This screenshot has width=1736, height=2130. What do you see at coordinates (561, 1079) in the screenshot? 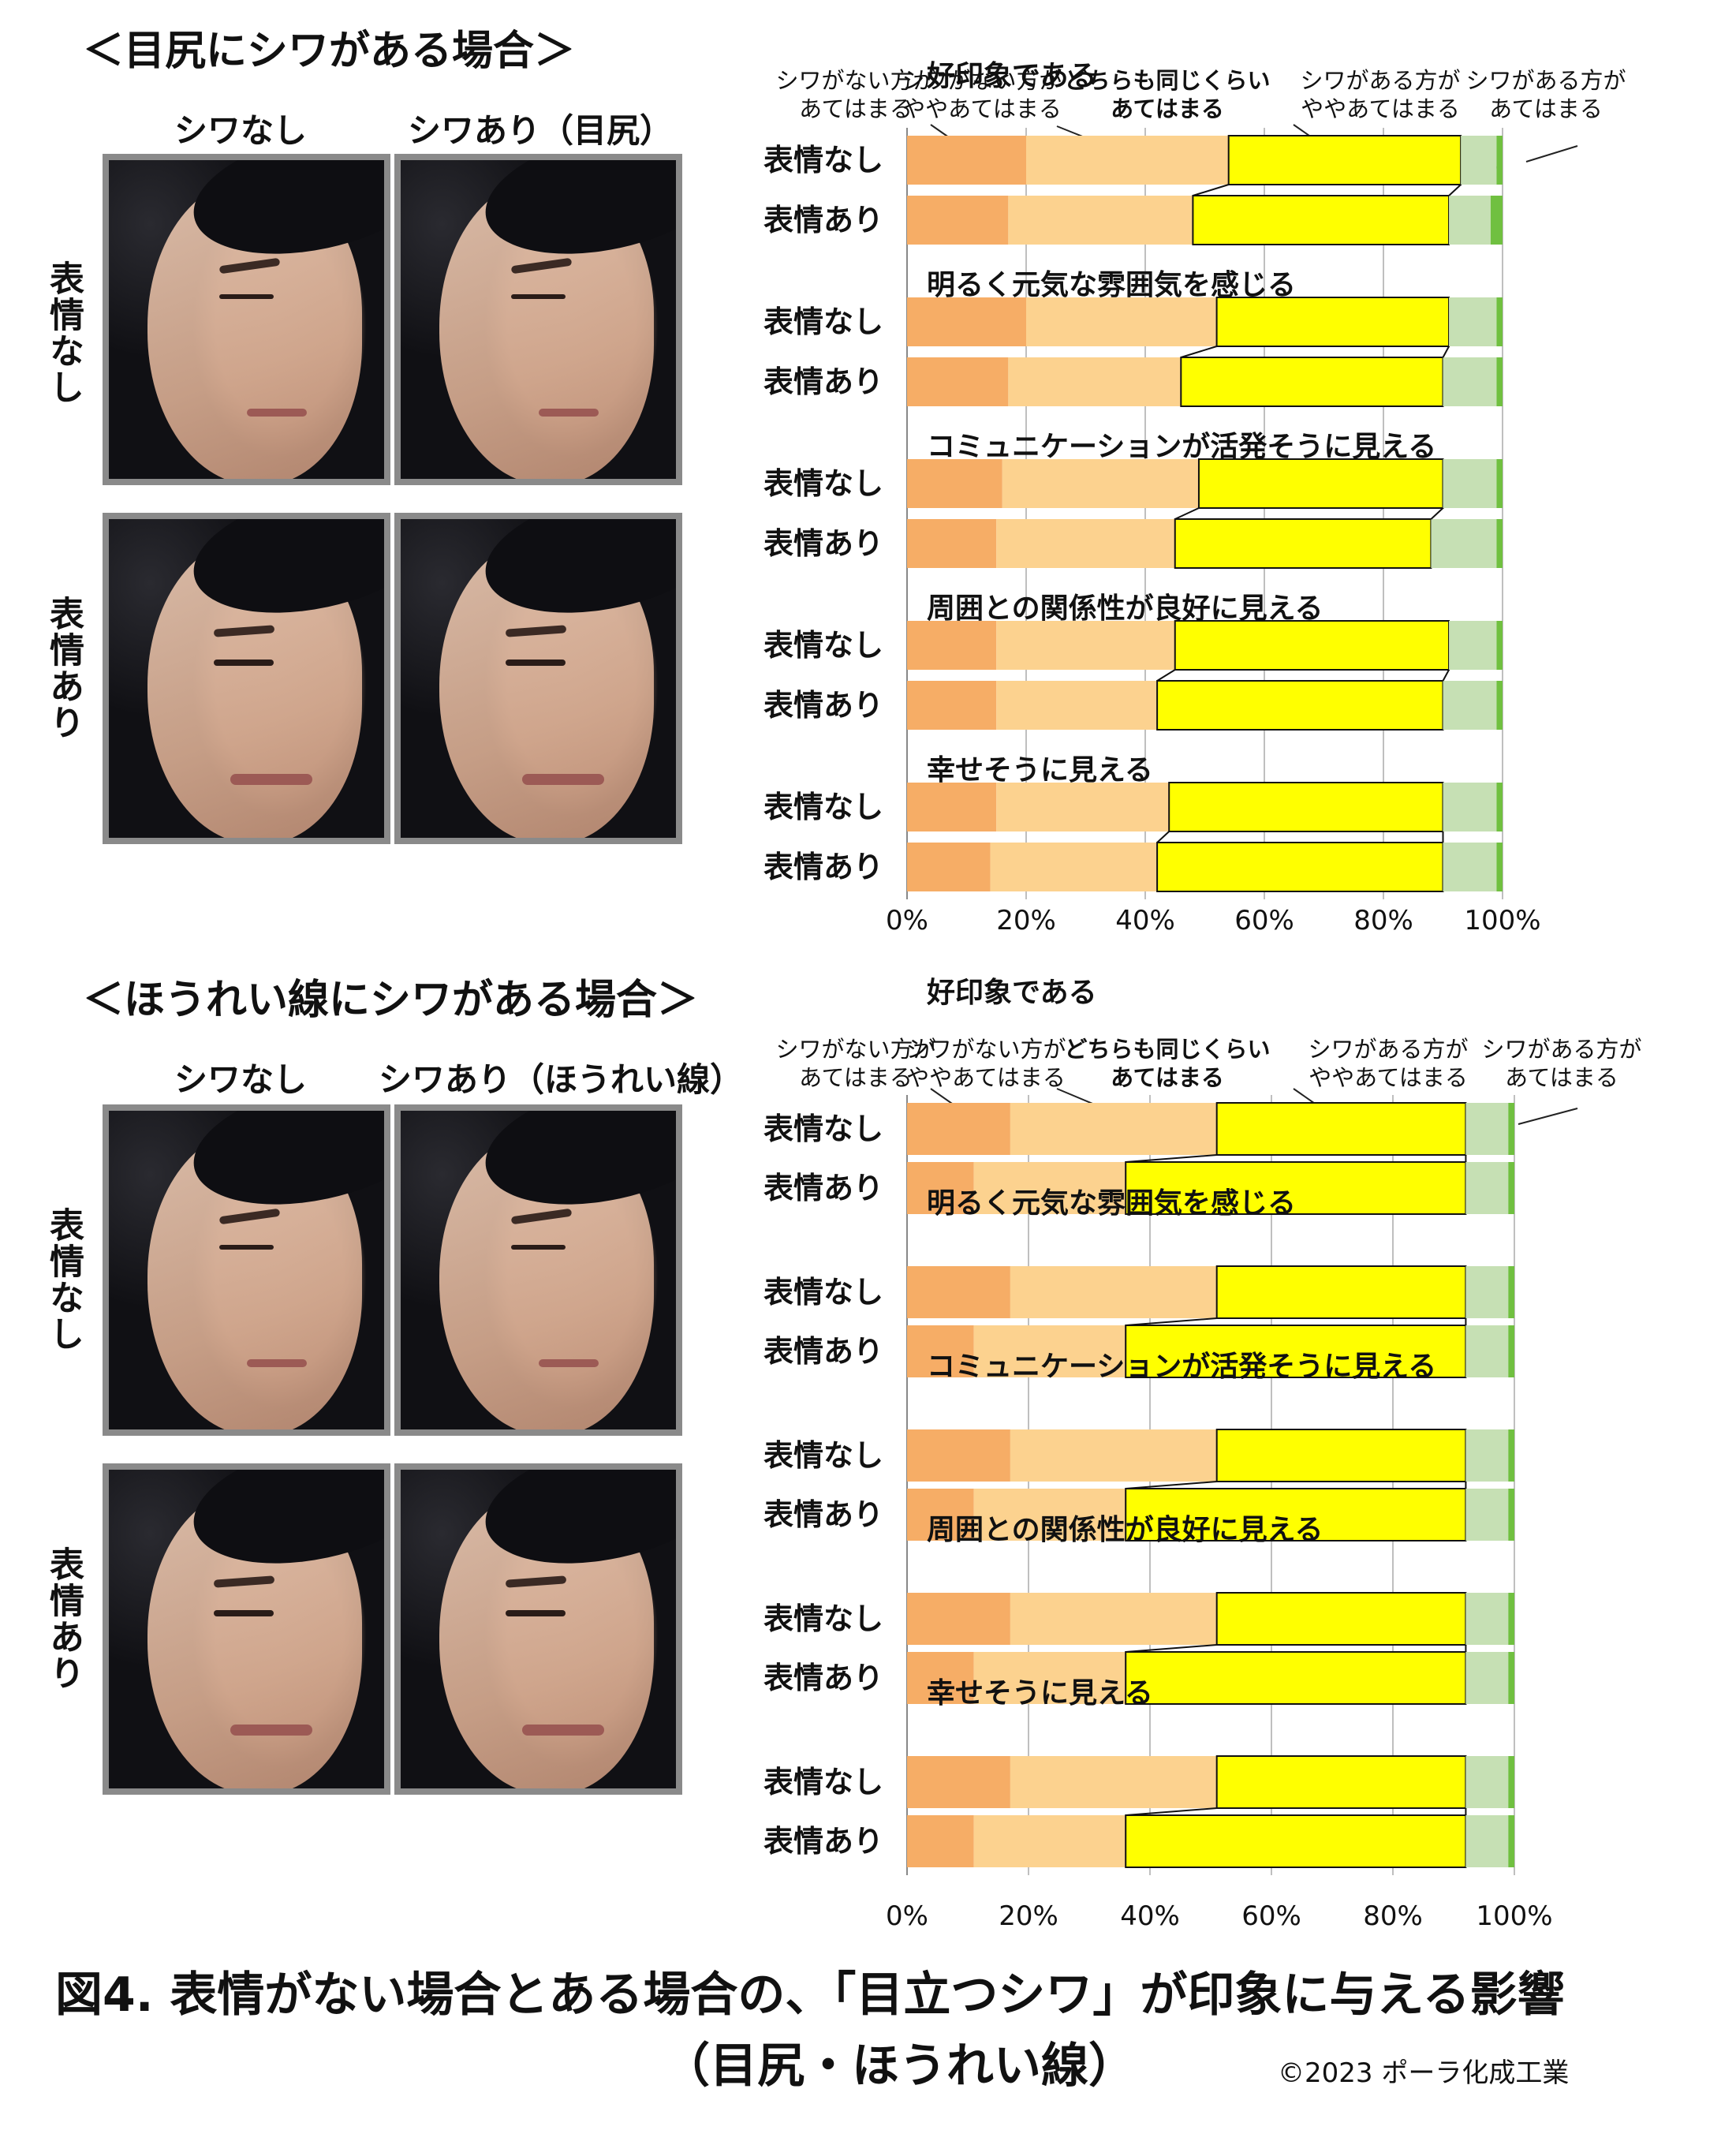
I see `column-header: シワあり（ほうれい線）` at bounding box center [561, 1079].